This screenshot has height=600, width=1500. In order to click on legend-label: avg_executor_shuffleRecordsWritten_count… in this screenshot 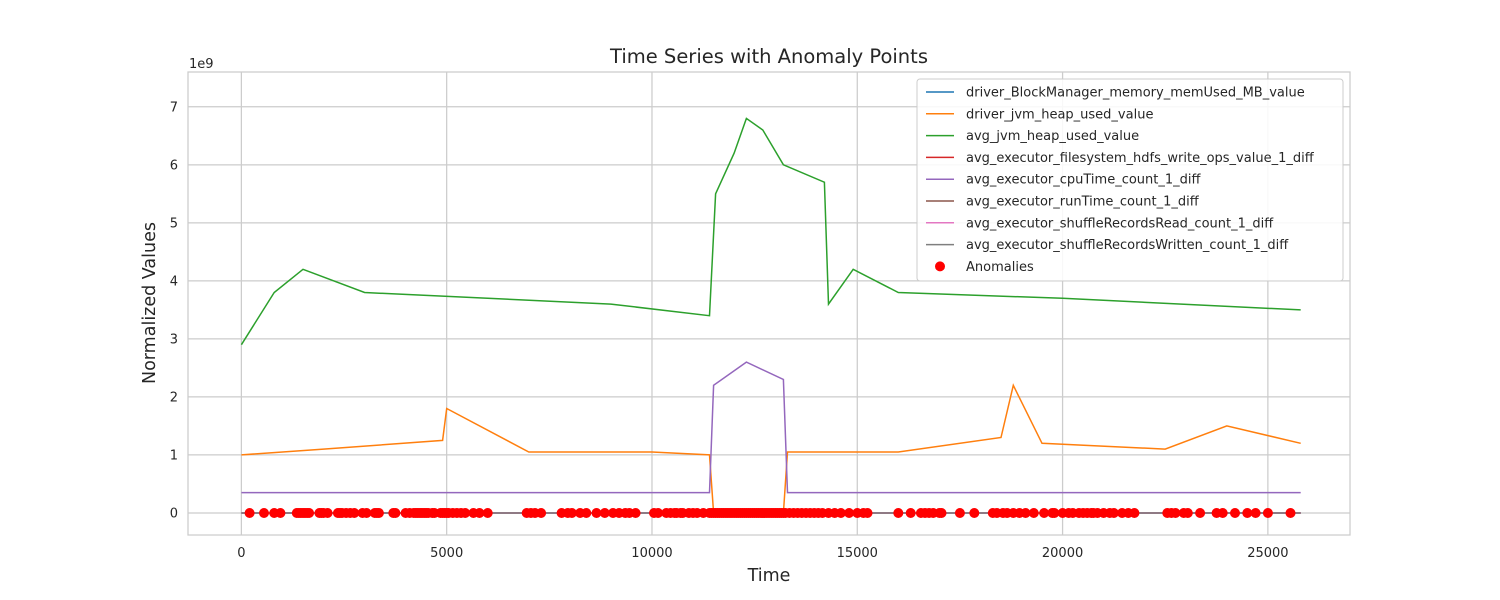, I will do `click(1127, 245)`.